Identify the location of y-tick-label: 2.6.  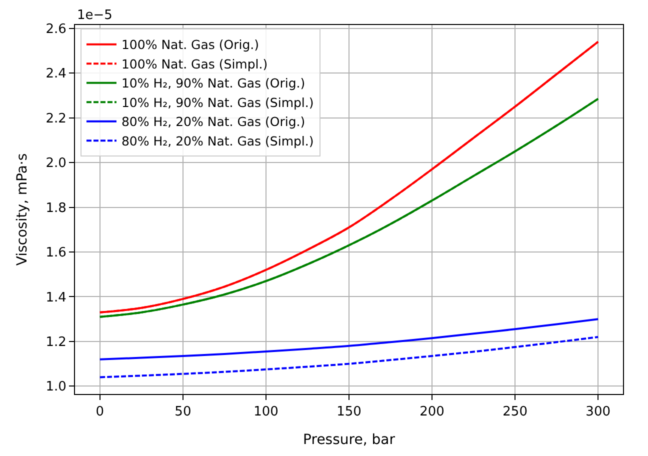
(56, 29).